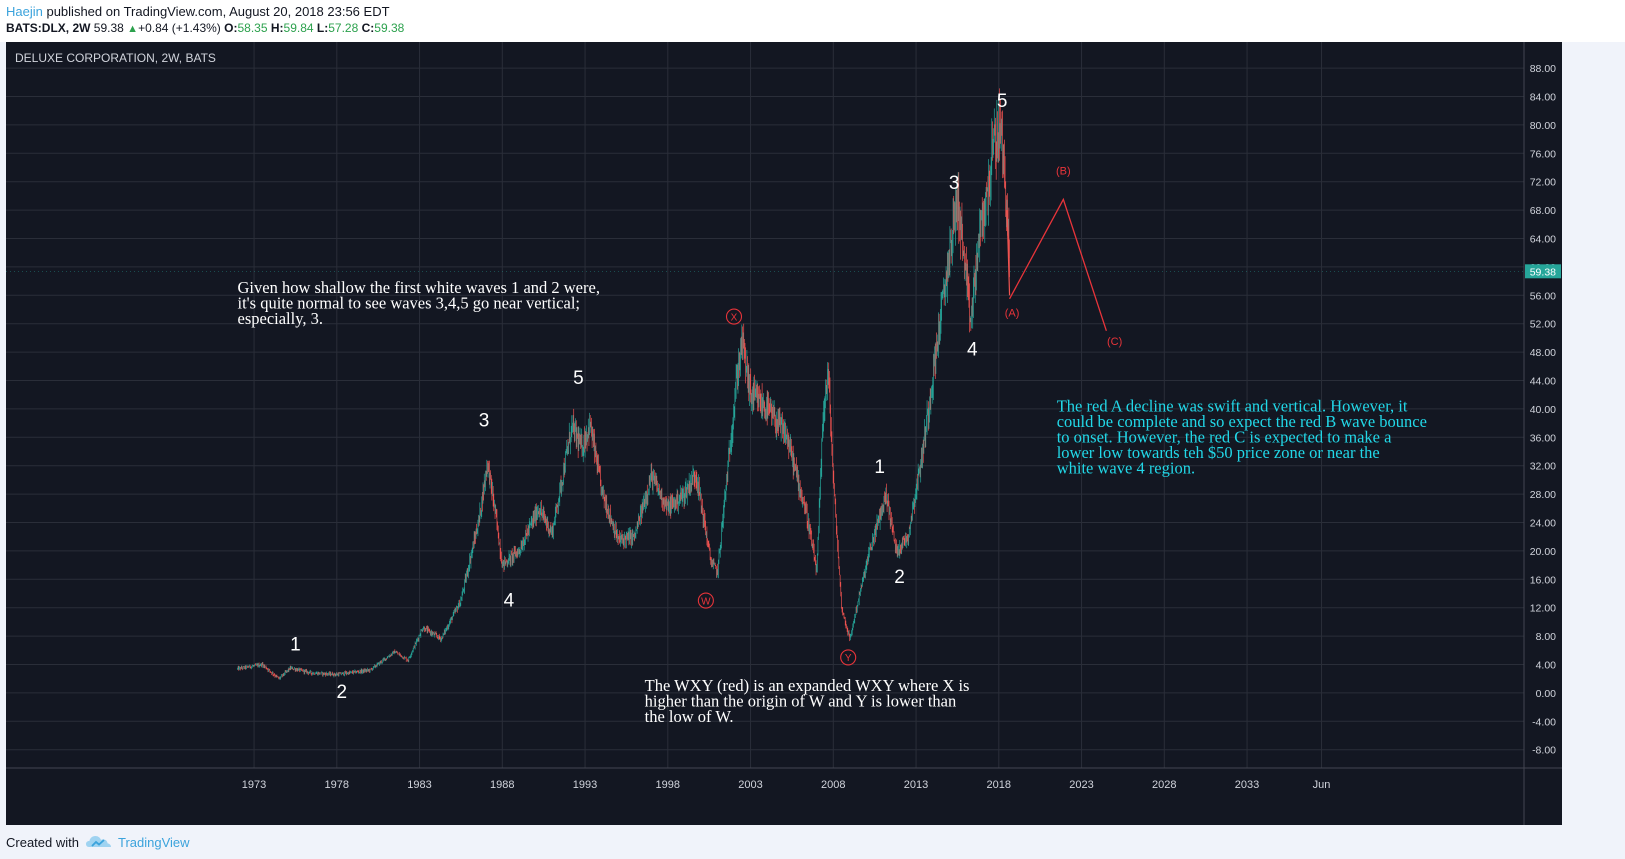  I want to click on x-tick-label: 1978, so click(337, 785).